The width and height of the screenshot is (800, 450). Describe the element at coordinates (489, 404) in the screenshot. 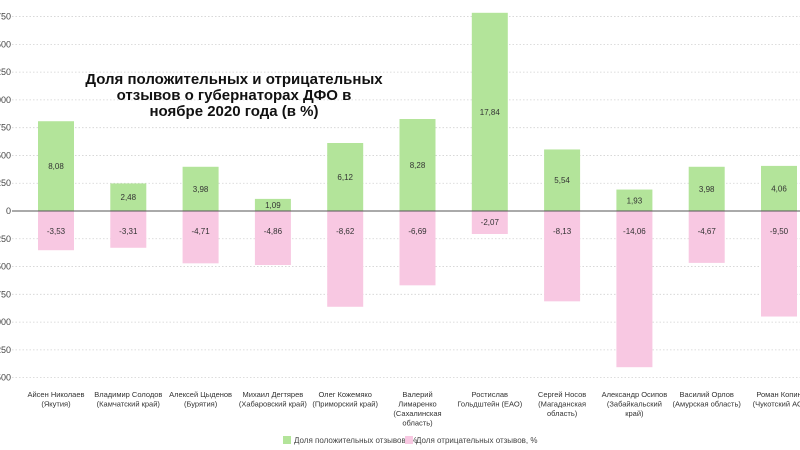

I see `category-label-line: Гольдштейн (ЕАО)` at that location.